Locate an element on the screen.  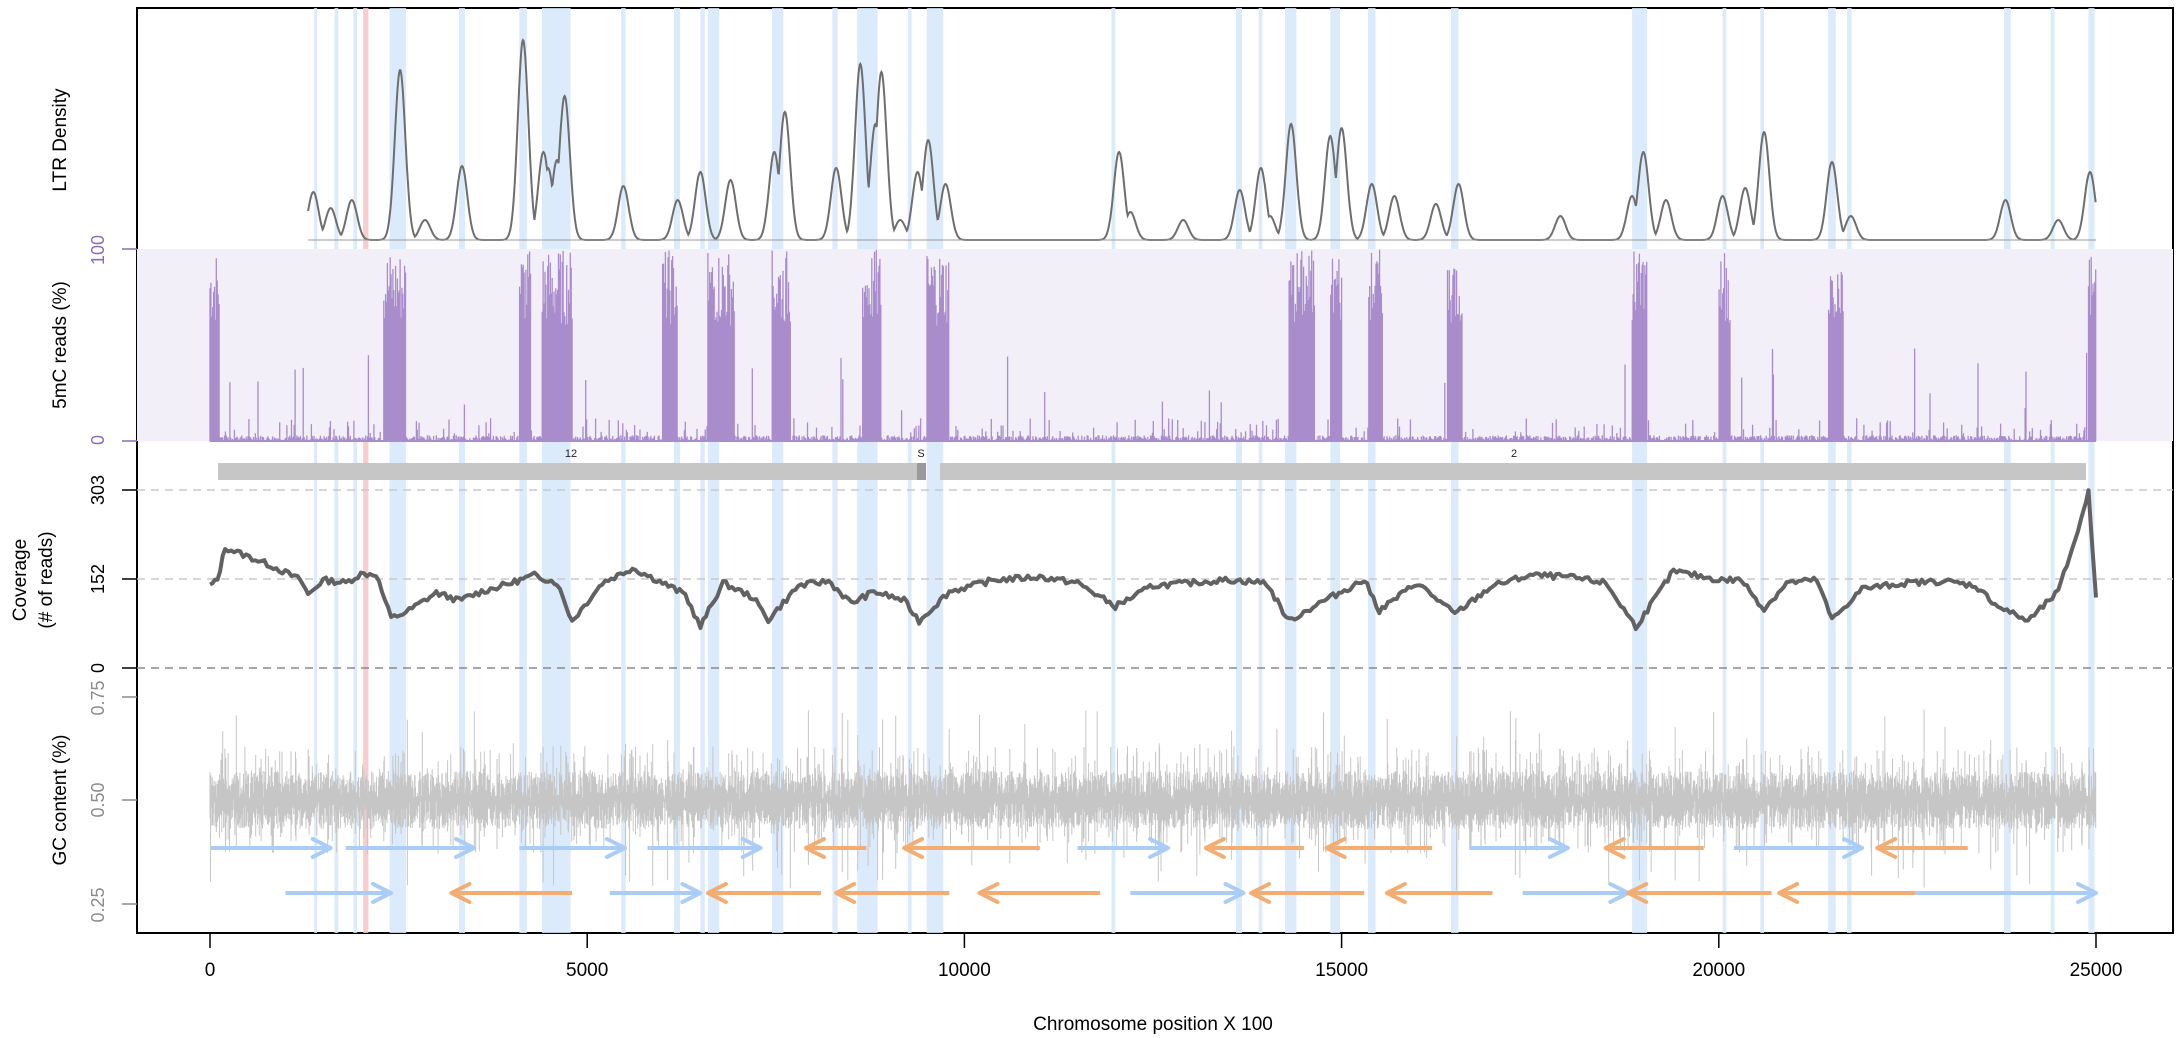
gc-ytick-075: 0.75 is located at coordinates (98, 697).